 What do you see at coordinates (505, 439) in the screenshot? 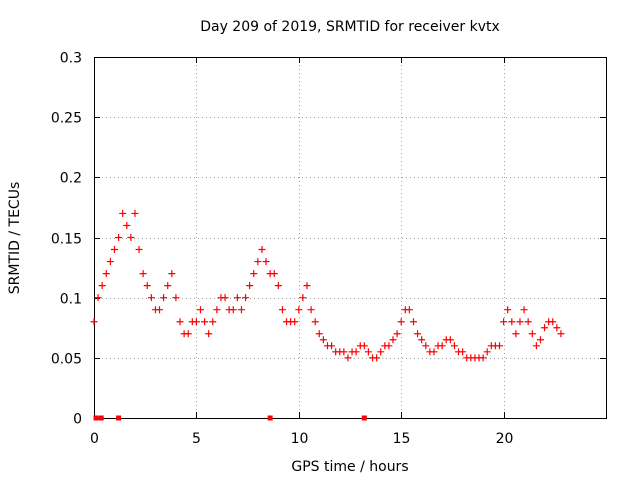
I see `x-tick-label: 20` at bounding box center [505, 439].